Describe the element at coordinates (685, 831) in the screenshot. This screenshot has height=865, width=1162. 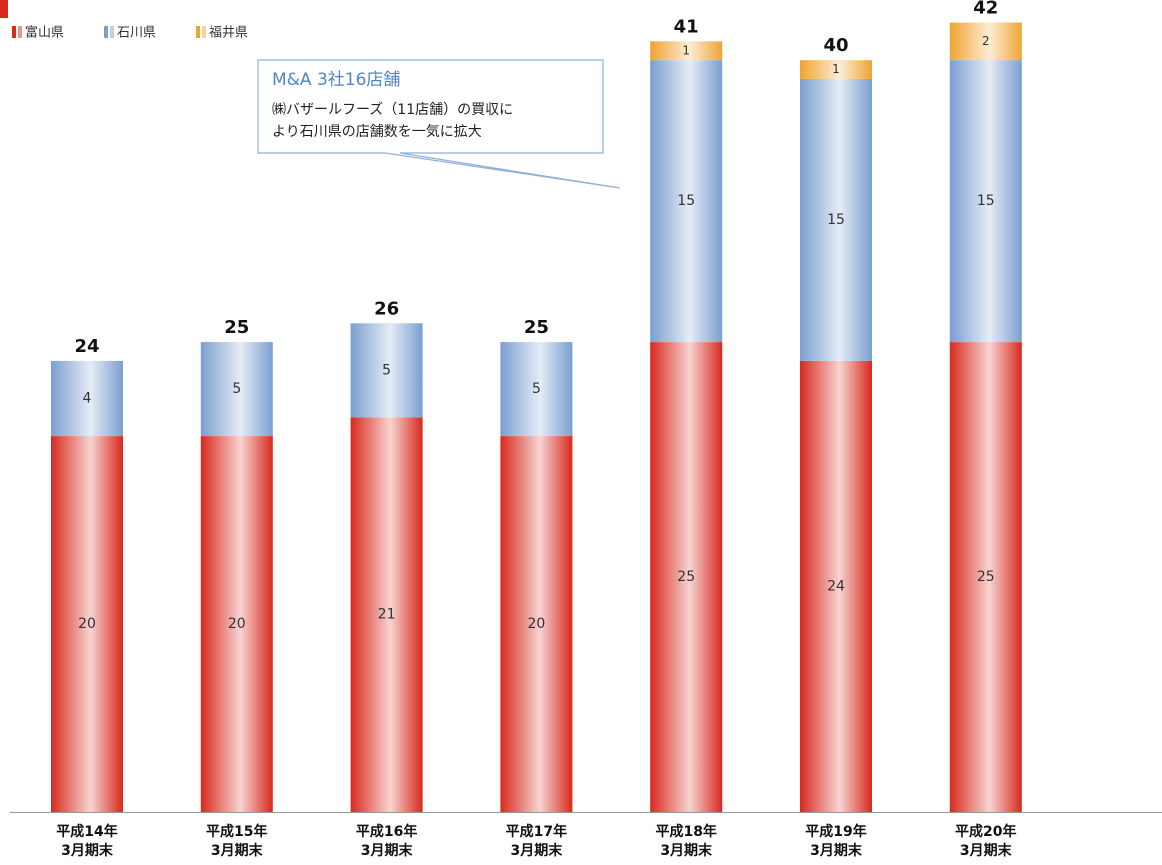
I see `x-tick-label: 平成18年` at that location.